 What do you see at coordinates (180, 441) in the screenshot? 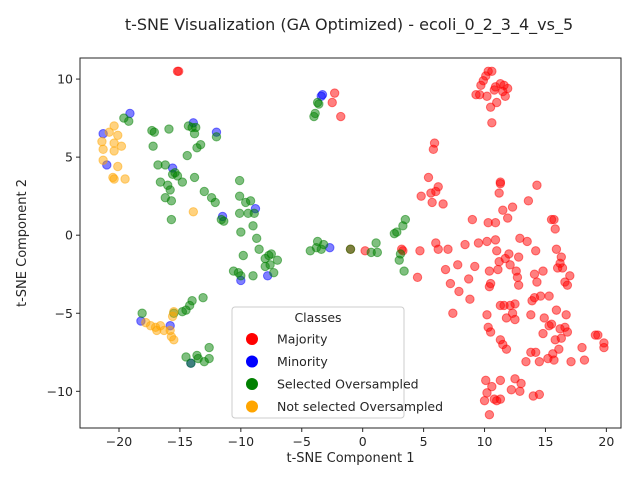
I see `x-tick-label: −15` at bounding box center [180, 441].